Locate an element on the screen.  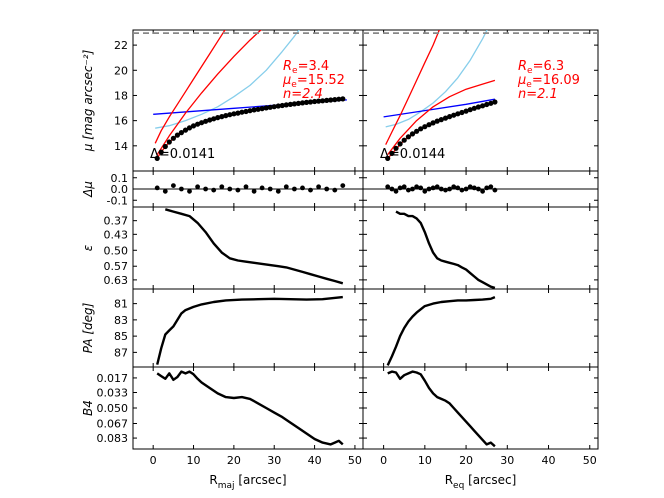
mu-bar-component-line is located at coordinates (436, 79).